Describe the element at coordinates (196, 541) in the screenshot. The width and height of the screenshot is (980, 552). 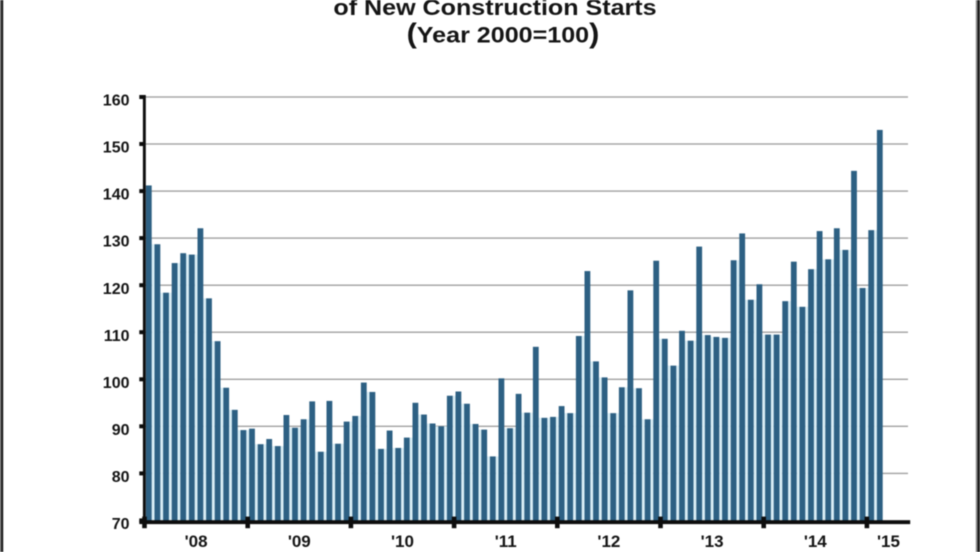
I see `svg-text: '08` at that location.